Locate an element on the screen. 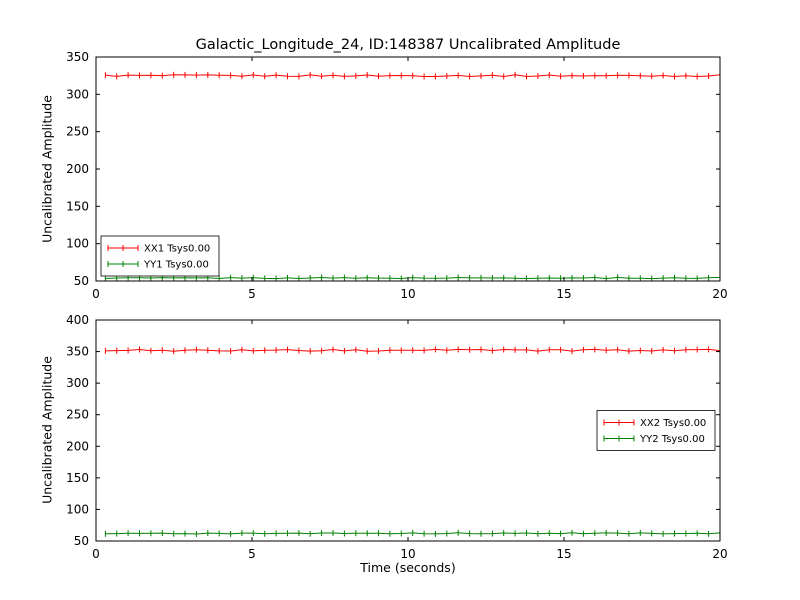 This screenshot has width=800, height=600. series-yy2 is located at coordinates (412, 533).